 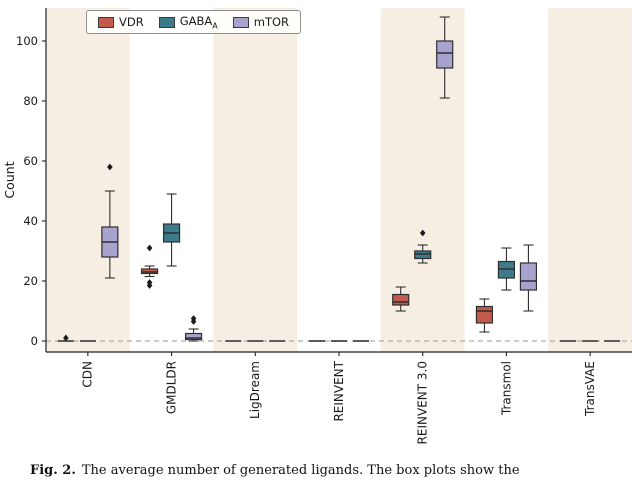 I want to click on x-tick-label: GMDLDR, so click(x=171, y=387).